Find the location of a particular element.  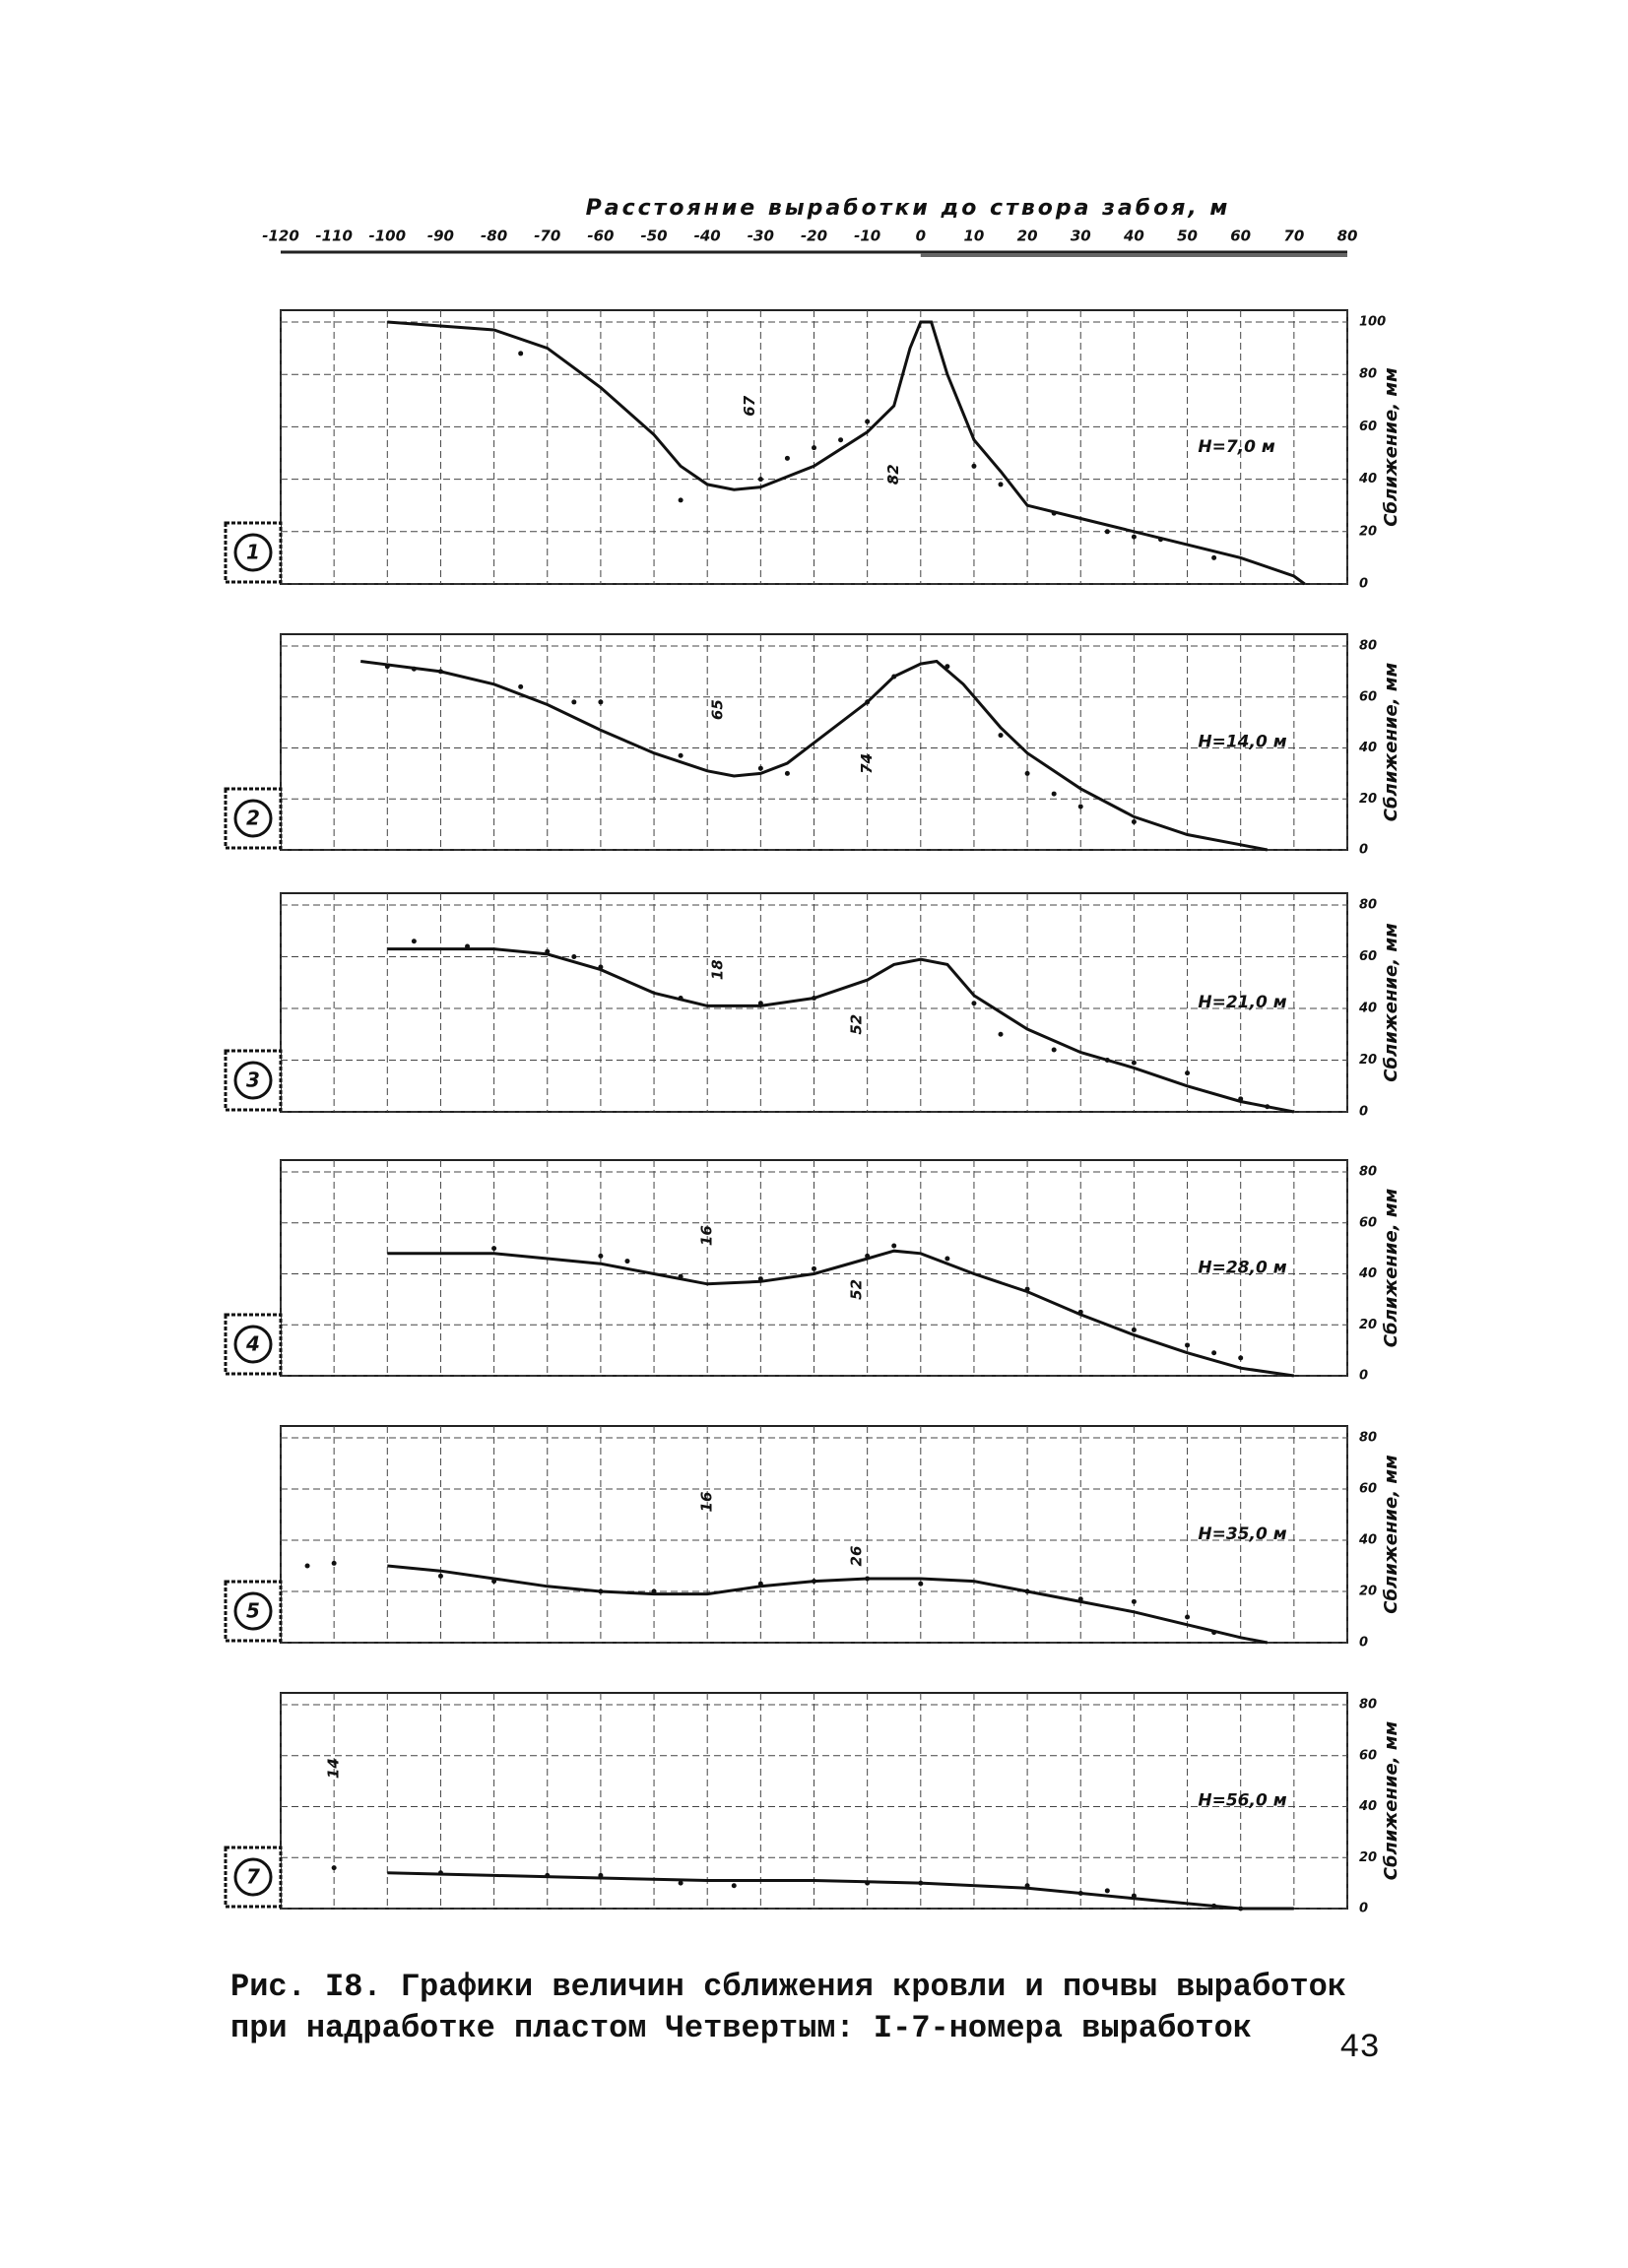

x-tick-label: 40 is located at coordinates (1133, 236).